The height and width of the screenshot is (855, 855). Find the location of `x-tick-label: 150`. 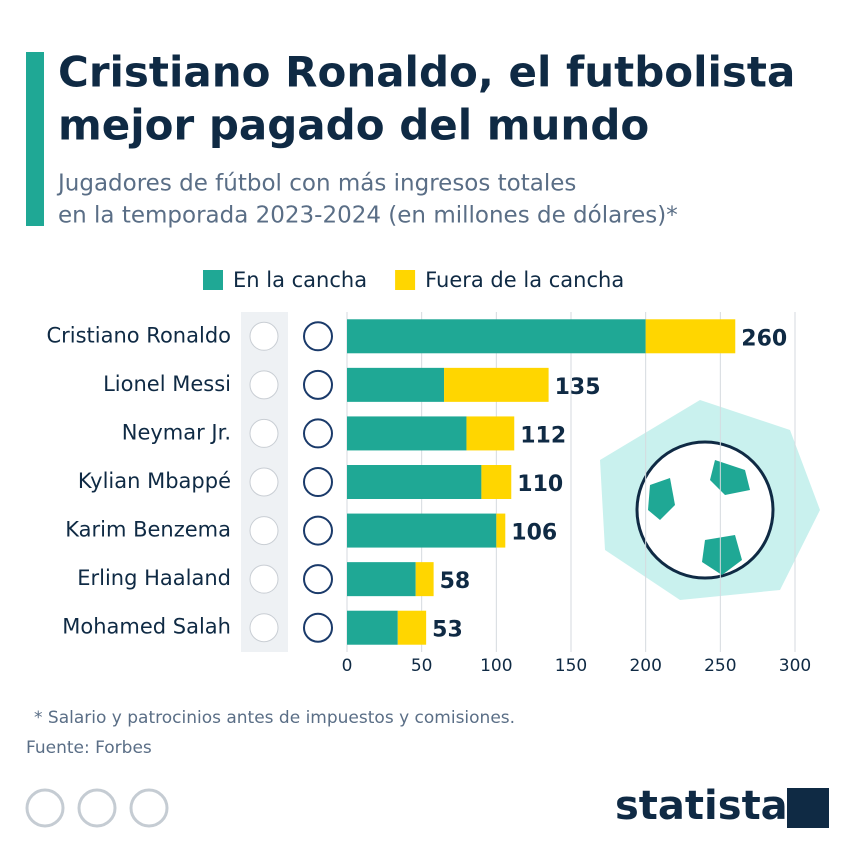

x-tick-label: 150 is located at coordinates (571, 666).